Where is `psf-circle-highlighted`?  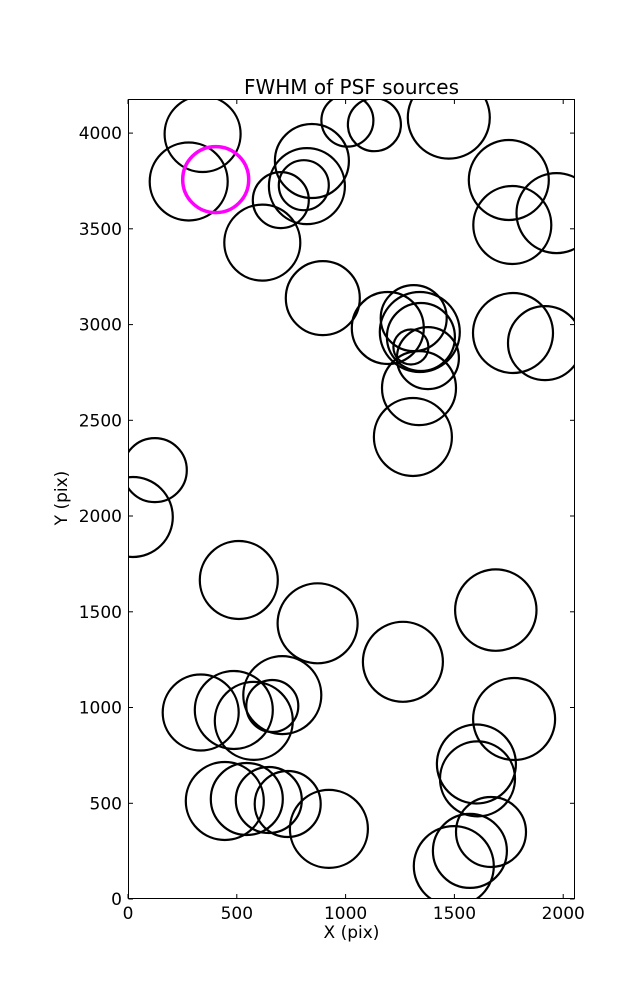
psf-circle-highlighted is located at coordinates (215, 179).